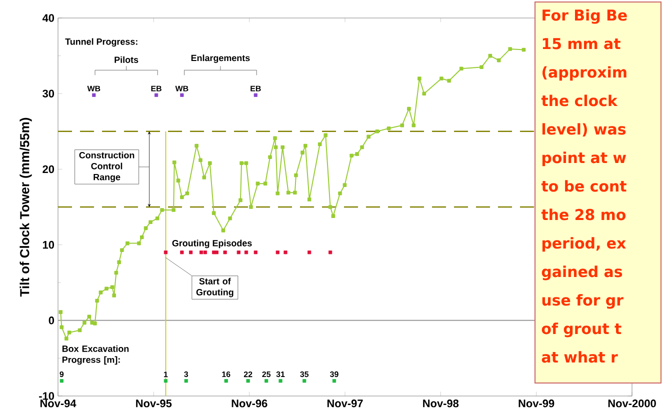 This screenshot has width=663, height=417. I want to click on annotation: (approxim, so click(584, 73).